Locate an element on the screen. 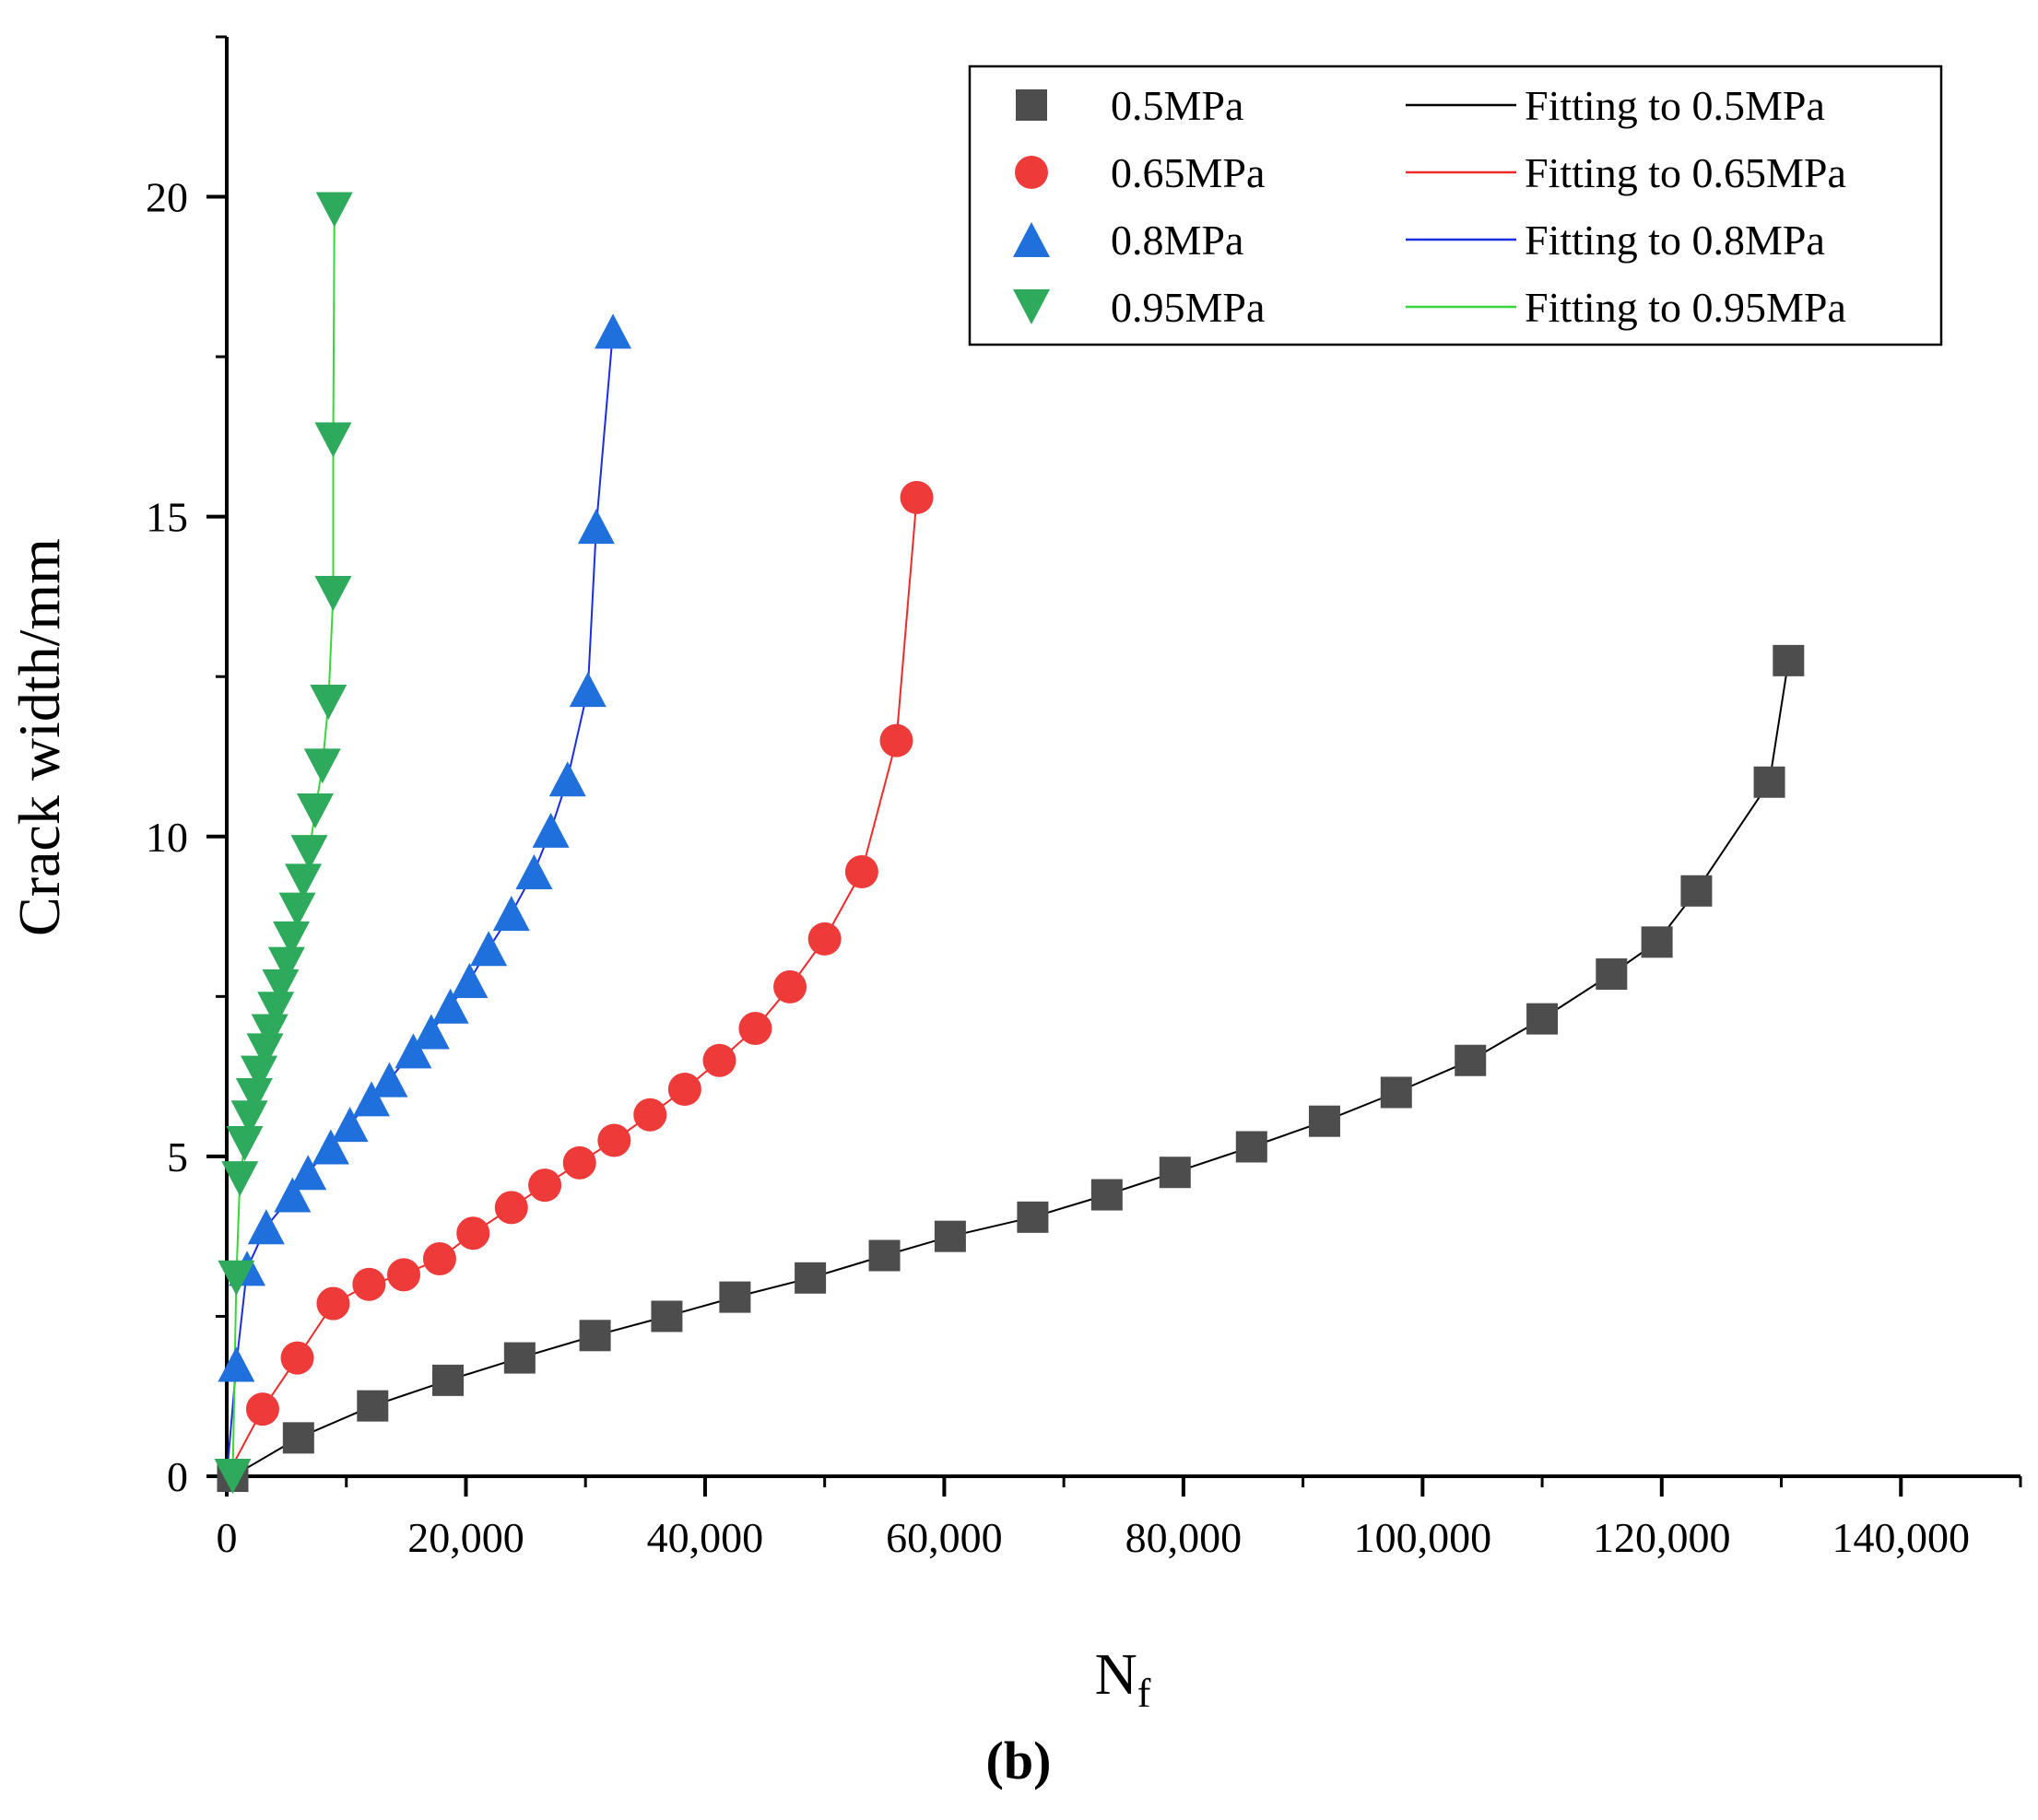 This screenshot has height=1820, width=2038. x-tick-label: 40,000 is located at coordinates (705, 1537).